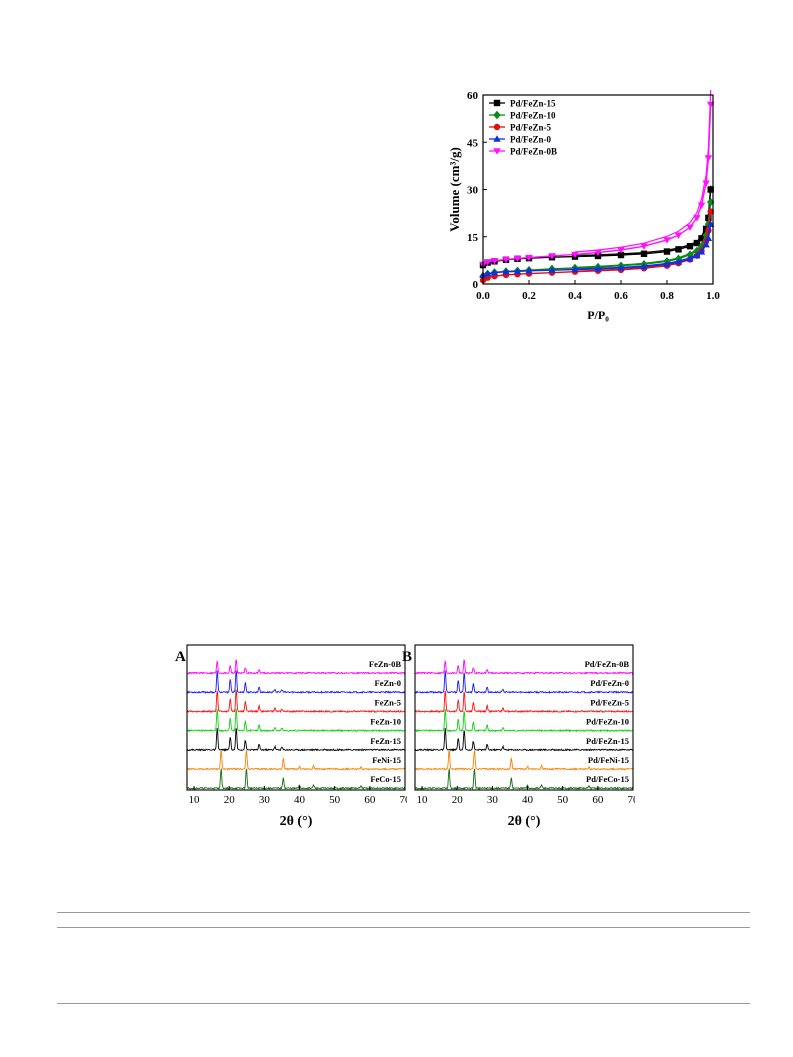  Describe the element at coordinates (533, 104) in the screenshot. I see `legend-label: Pd/FeZn-15` at that location.